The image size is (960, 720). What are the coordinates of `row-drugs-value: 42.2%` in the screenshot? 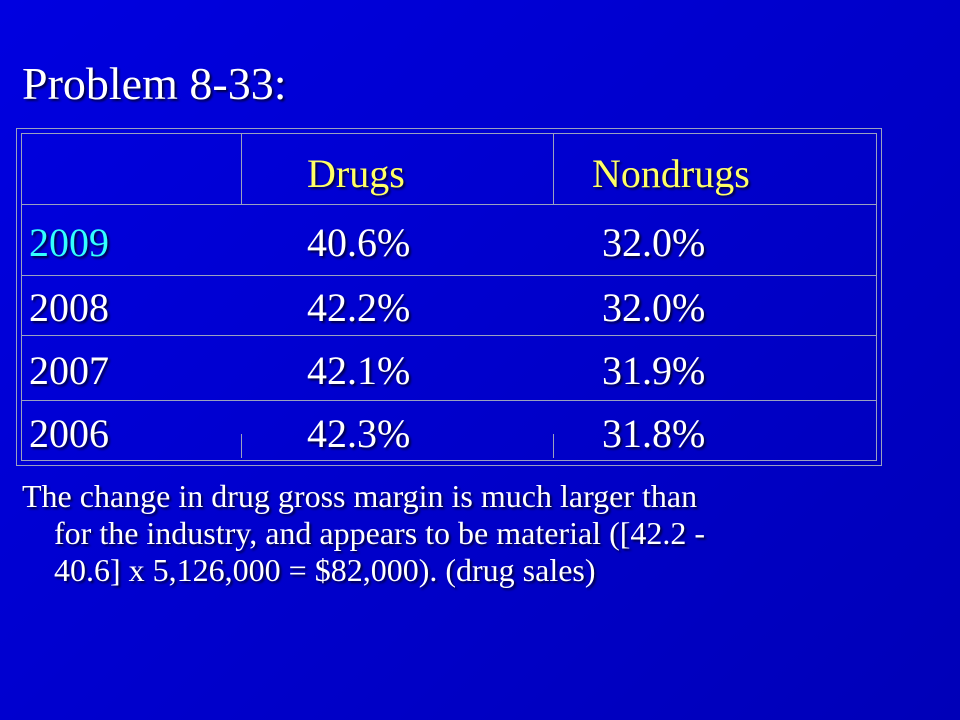 It's located at (359, 307).